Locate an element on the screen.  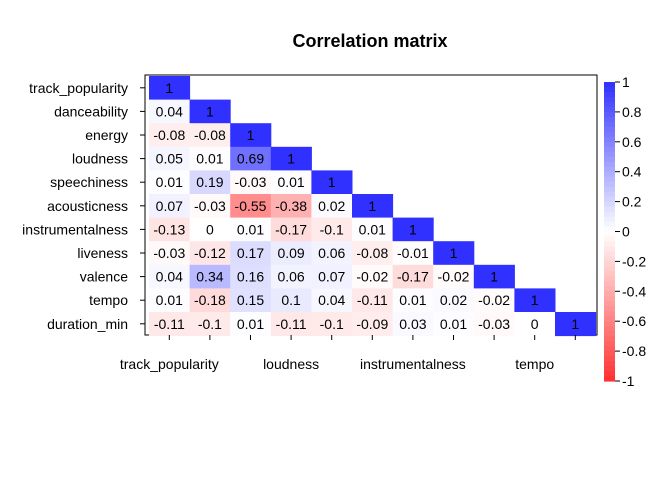
cell-value-label: -0.1 is located at coordinates (210, 324).